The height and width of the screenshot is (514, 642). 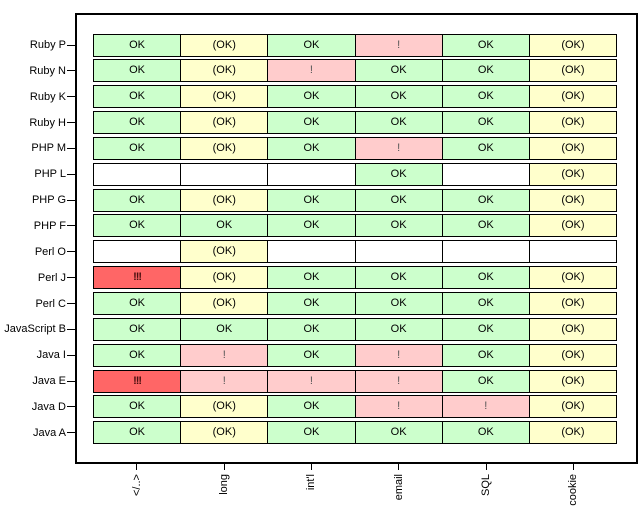 What do you see at coordinates (50, 174) in the screenshot?
I see `row-label: PHP L` at bounding box center [50, 174].